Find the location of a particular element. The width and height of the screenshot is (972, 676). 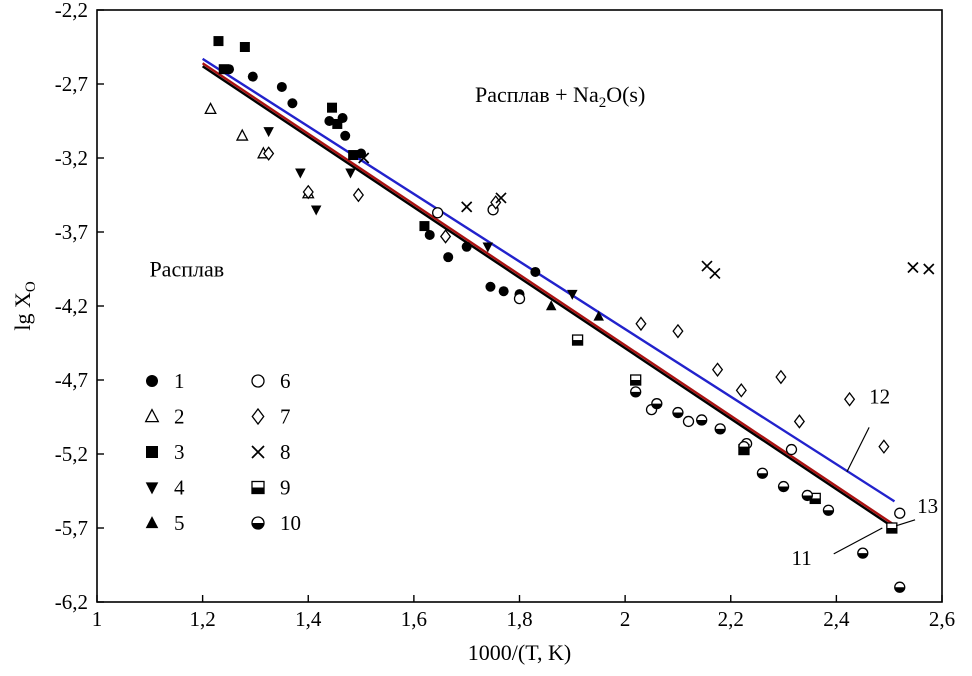

line-label-12: 12 is located at coordinates (879, 397).